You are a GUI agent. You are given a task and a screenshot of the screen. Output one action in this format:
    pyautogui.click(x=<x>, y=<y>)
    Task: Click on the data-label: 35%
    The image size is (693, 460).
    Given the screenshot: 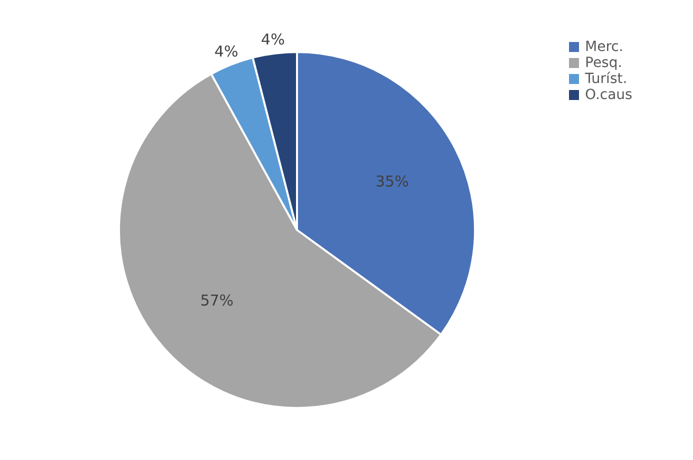 What is the action you would take?
    pyautogui.click(x=392, y=181)
    